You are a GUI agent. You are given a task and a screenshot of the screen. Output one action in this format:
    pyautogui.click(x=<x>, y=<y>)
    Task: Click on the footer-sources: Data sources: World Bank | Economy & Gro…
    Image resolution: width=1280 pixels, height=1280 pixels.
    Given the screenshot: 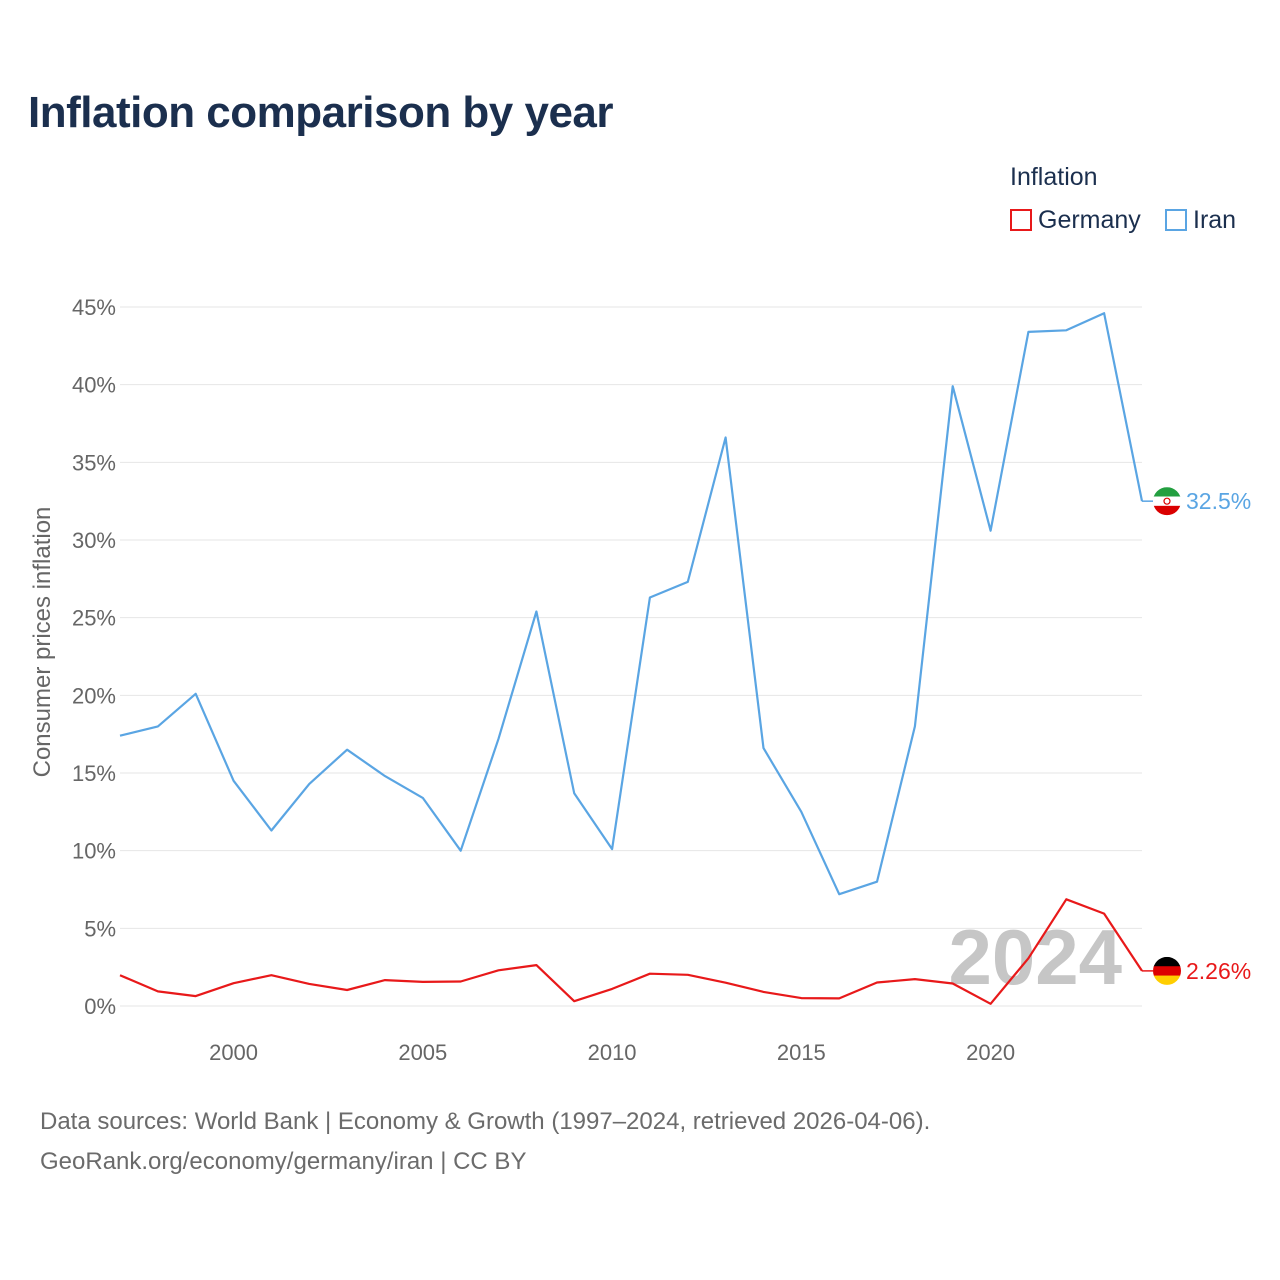 What is the action you would take?
    pyautogui.click(x=485, y=1121)
    